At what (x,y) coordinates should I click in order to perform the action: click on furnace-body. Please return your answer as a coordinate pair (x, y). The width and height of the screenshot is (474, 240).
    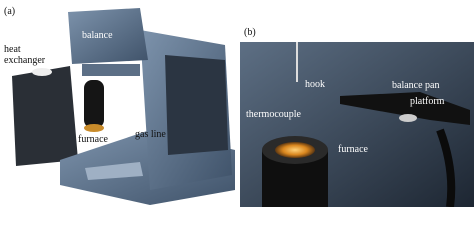
    Looking at the image, I should click on (94, 104).